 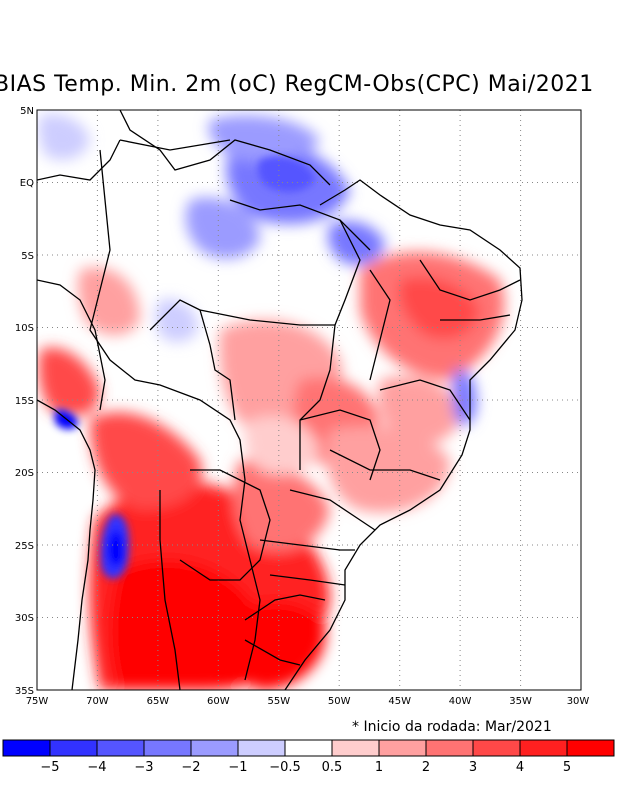 What do you see at coordinates (267, 389) in the screenshot?
I see `border-state-mt` at bounding box center [267, 389].